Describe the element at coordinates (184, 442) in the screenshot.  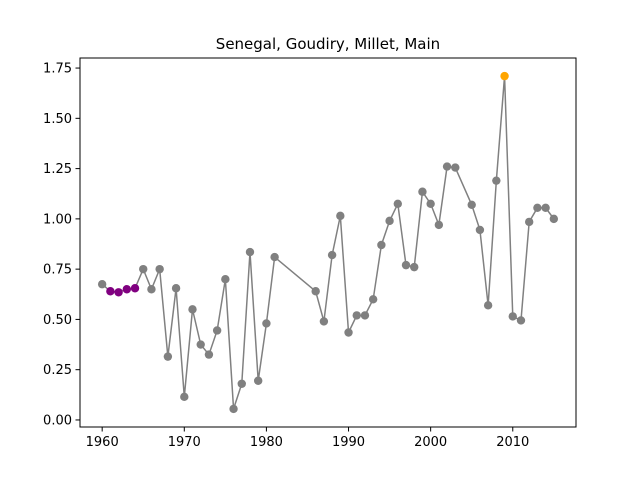
I see `x-tick-label: 1970` at that location.